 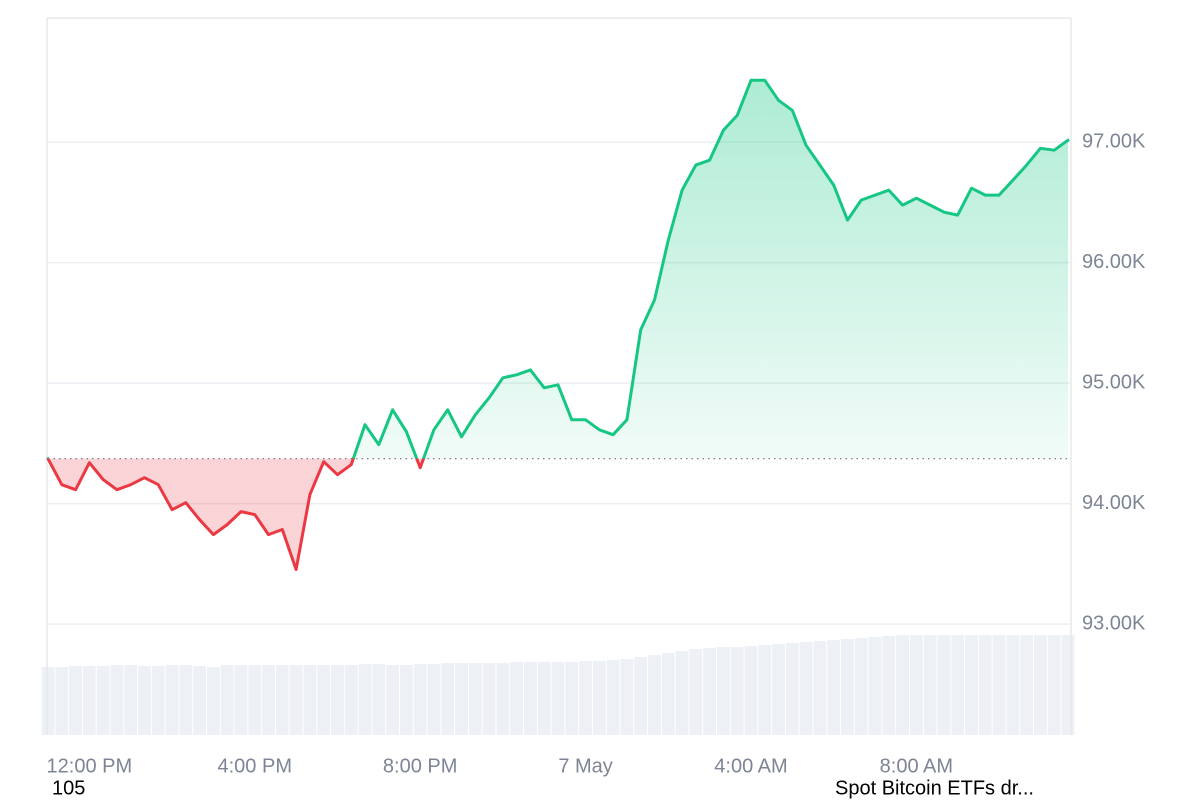 I want to click on volume-layer, so click(x=558, y=685).